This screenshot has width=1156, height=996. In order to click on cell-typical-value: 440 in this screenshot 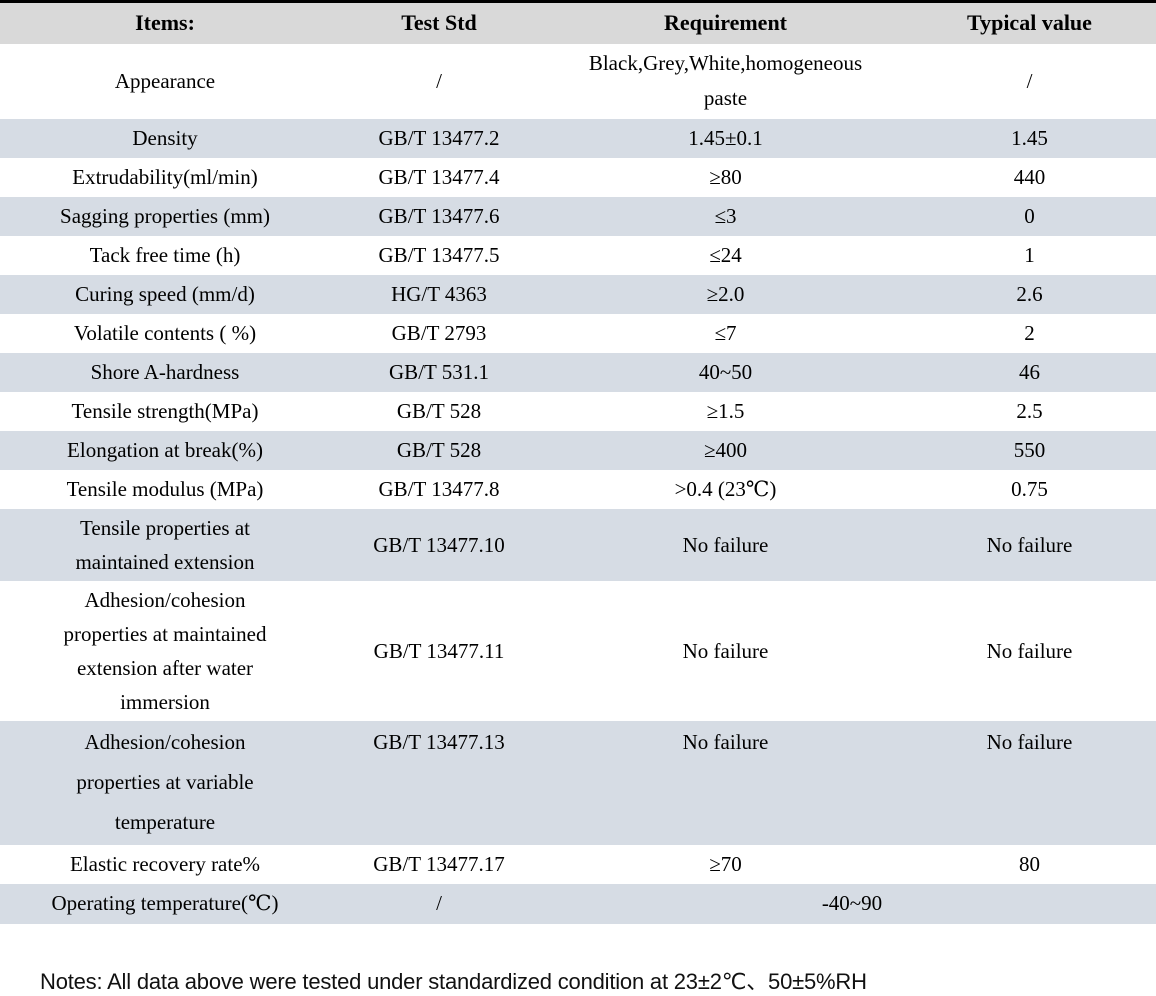, I will do `click(1029, 177)`.